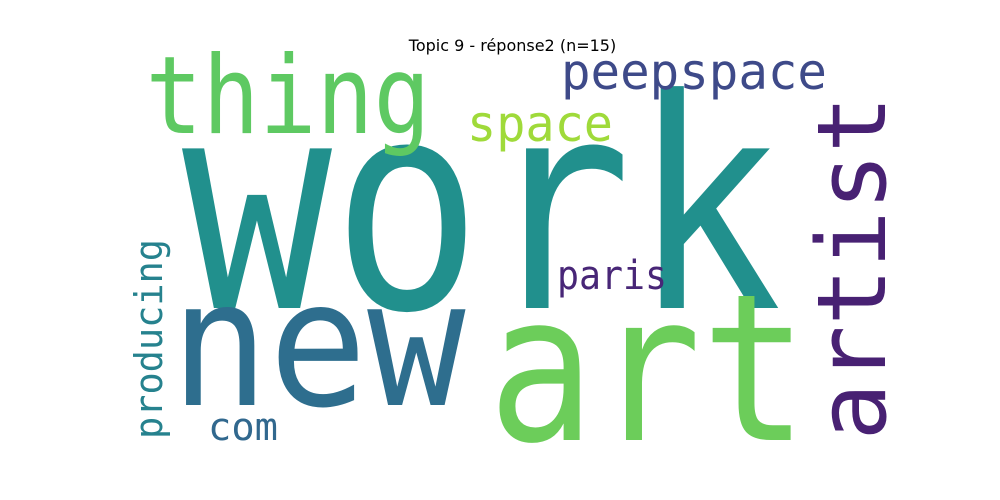 This screenshot has width=1000, height=500. What do you see at coordinates (243, 427) in the screenshot?
I see `word-com: com` at bounding box center [243, 427].